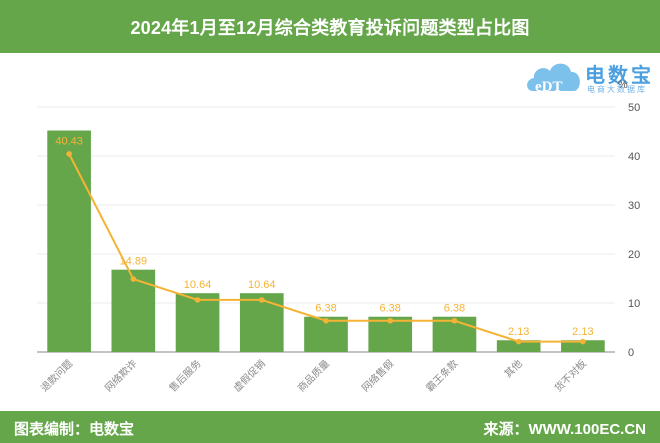 The width and height of the screenshot is (660, 443). Describe the element at coordinates (549, 87) in the screenshot. I see `svg-text: eDT` at that location.